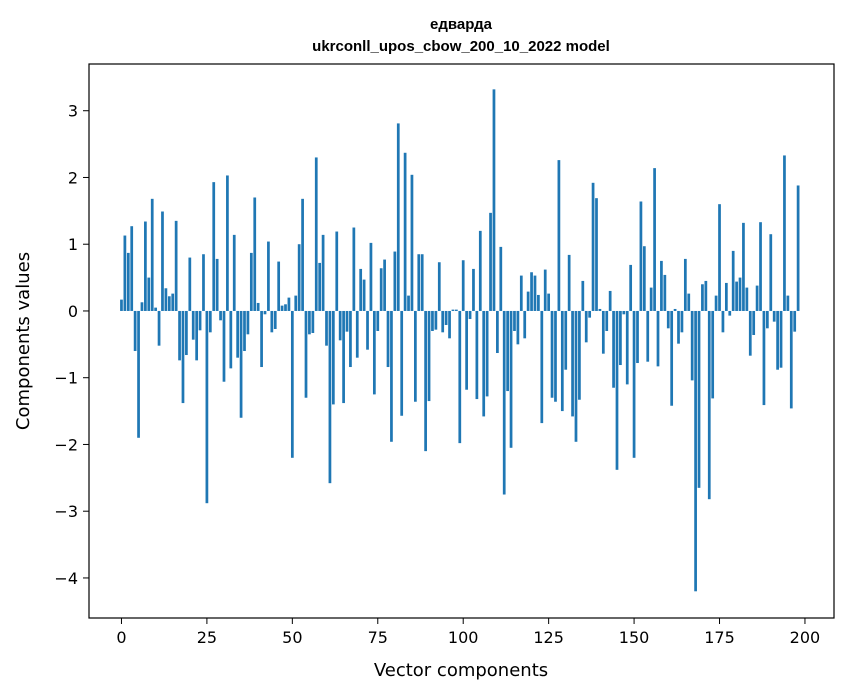 The height and width of the screenshot is (696, 847). I want to click on chart-subtitle: ukrconll_upos_cbow_200_10_2022 model, so click(461, 46).